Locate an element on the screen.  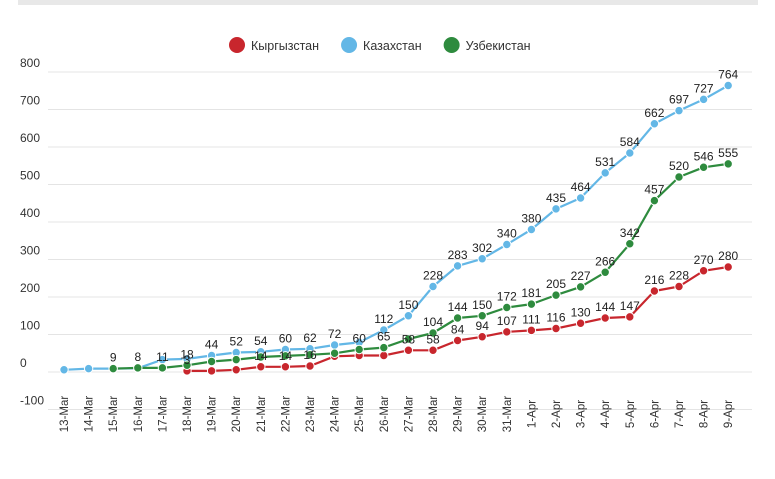
data-label: 14 is located at coordinates (261, 356).